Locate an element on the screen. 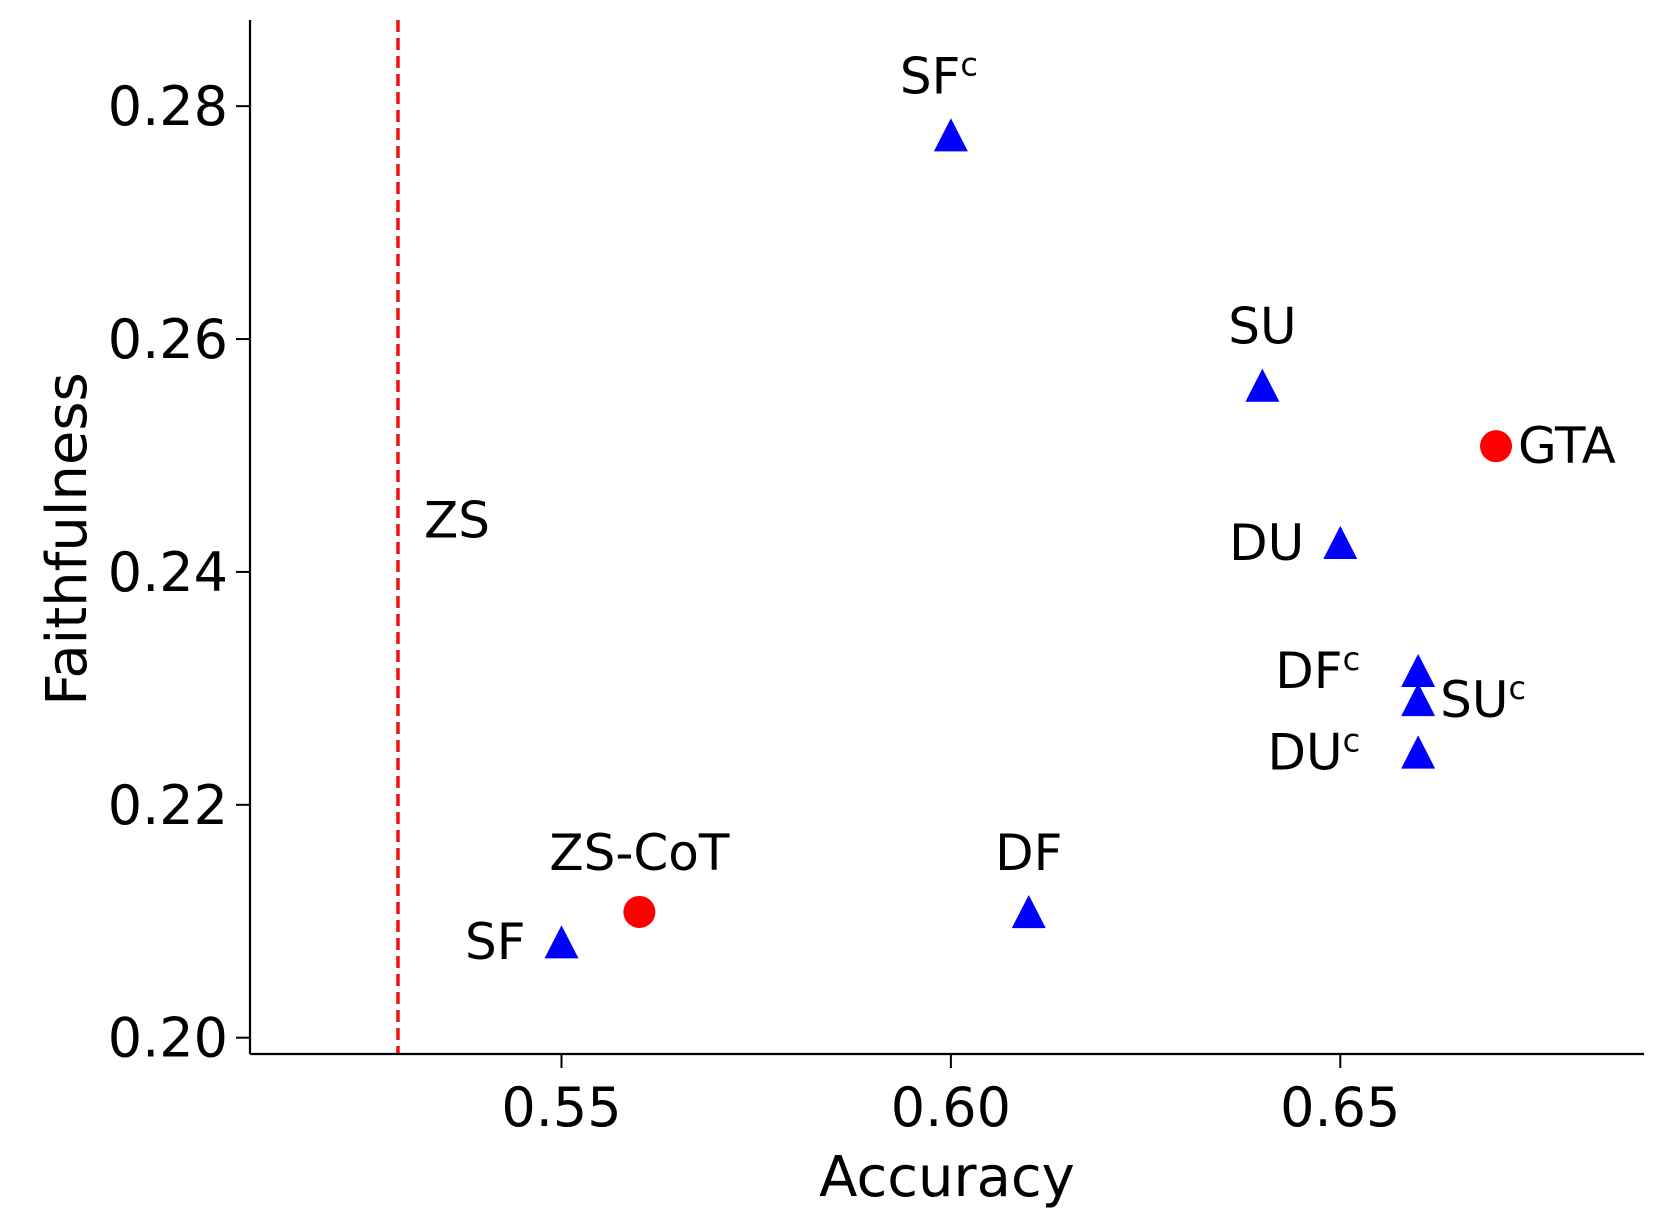 This screenshot has width=1661, height=1224. point-suc-label-text: SU is located at coordinates (1474, 700).